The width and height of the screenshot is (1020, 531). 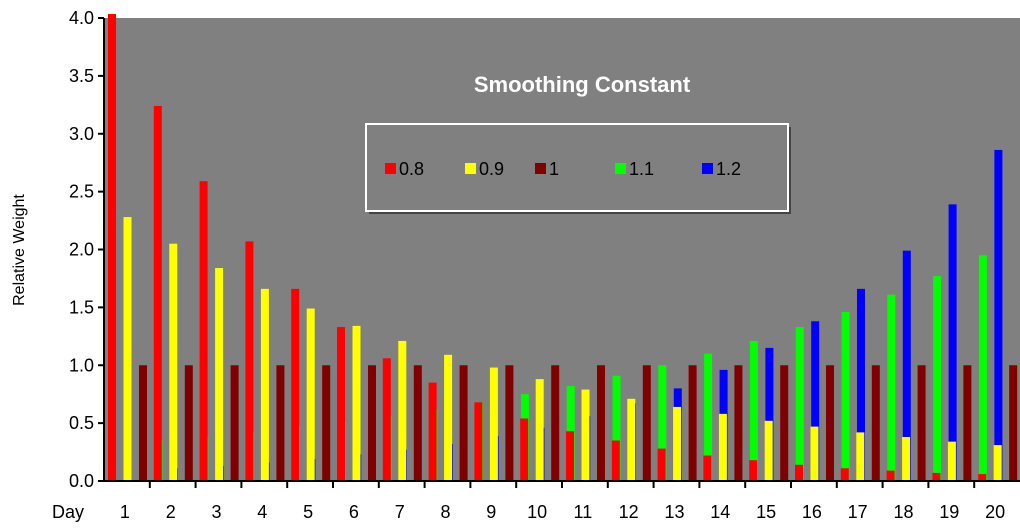 I want to click on y-tick-label: 1.0, so click(x=81, y=365).